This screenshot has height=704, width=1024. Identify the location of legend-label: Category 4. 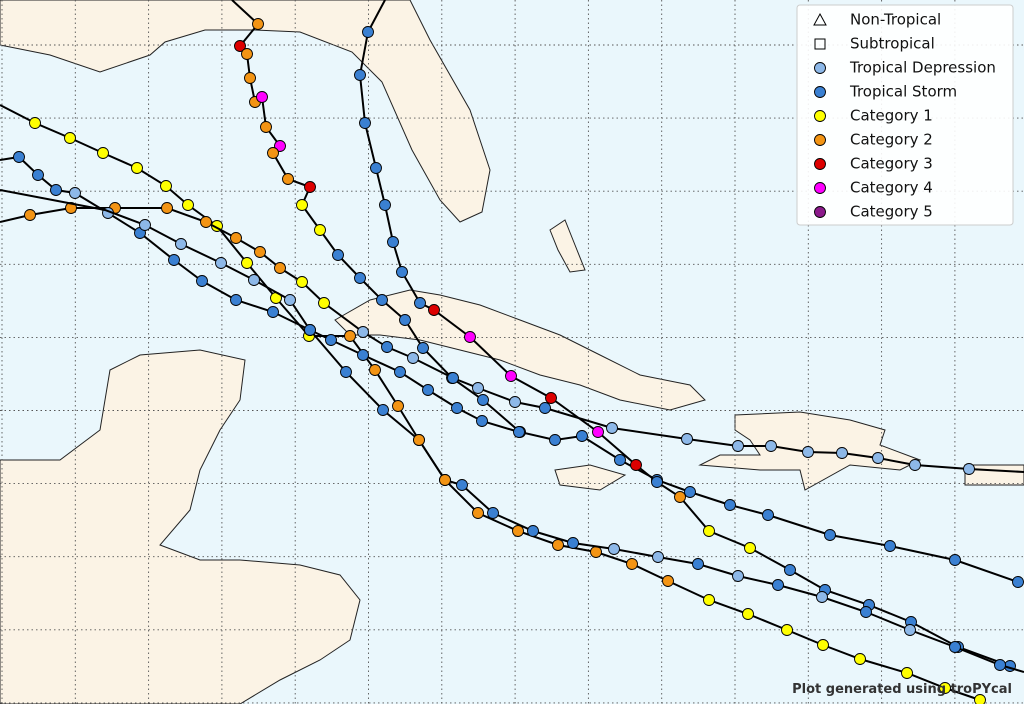
(891, 188).